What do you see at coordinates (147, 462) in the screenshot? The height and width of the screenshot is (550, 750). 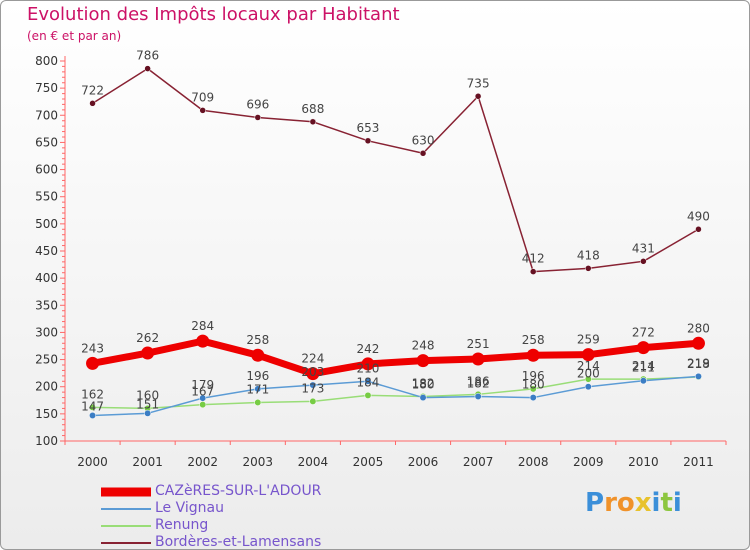 I see `x-tick-label: 2001` at bounding box center [147, 462].